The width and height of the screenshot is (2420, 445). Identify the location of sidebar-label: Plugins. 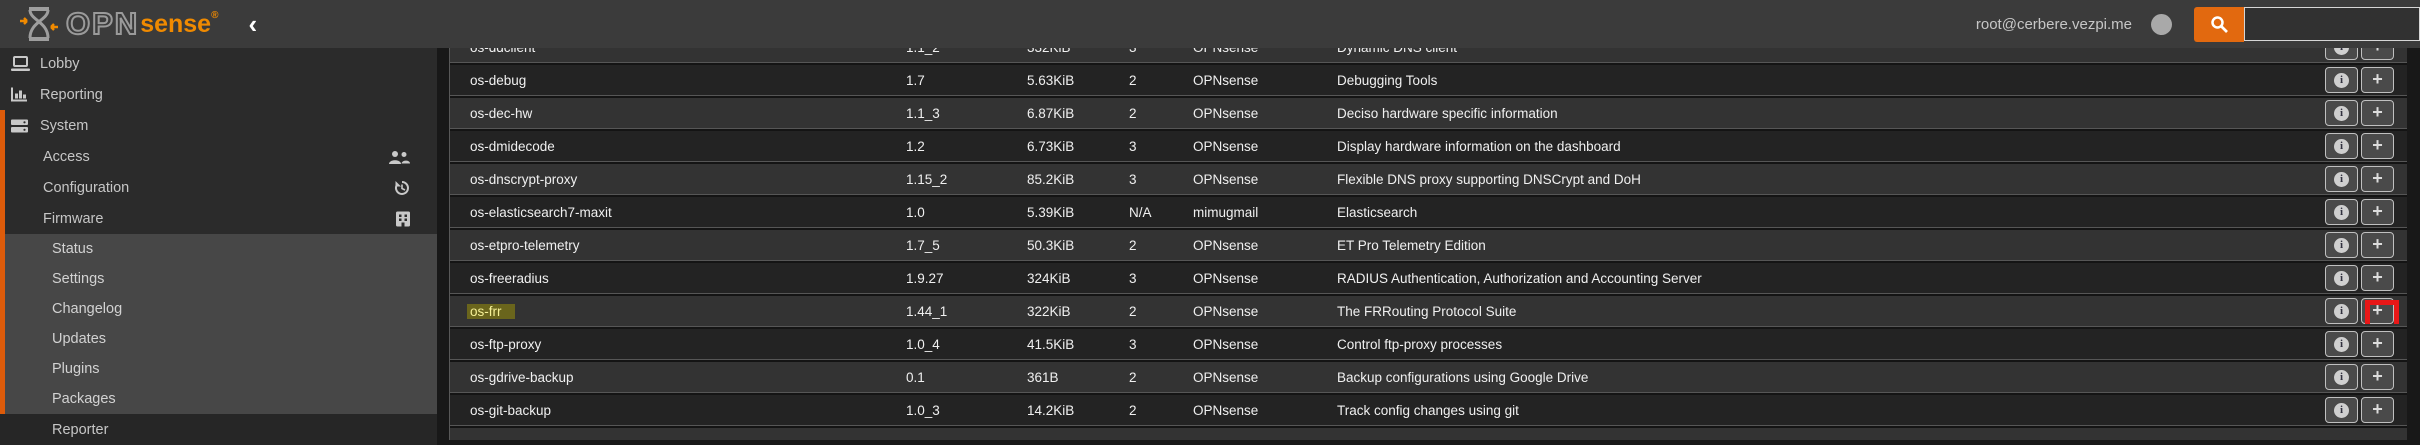
(76, 369).